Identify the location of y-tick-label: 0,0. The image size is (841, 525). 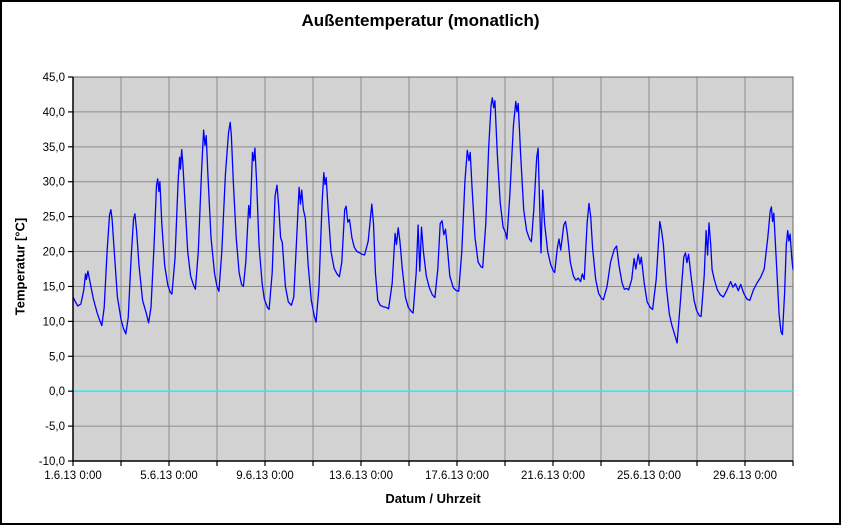
(57, 392).